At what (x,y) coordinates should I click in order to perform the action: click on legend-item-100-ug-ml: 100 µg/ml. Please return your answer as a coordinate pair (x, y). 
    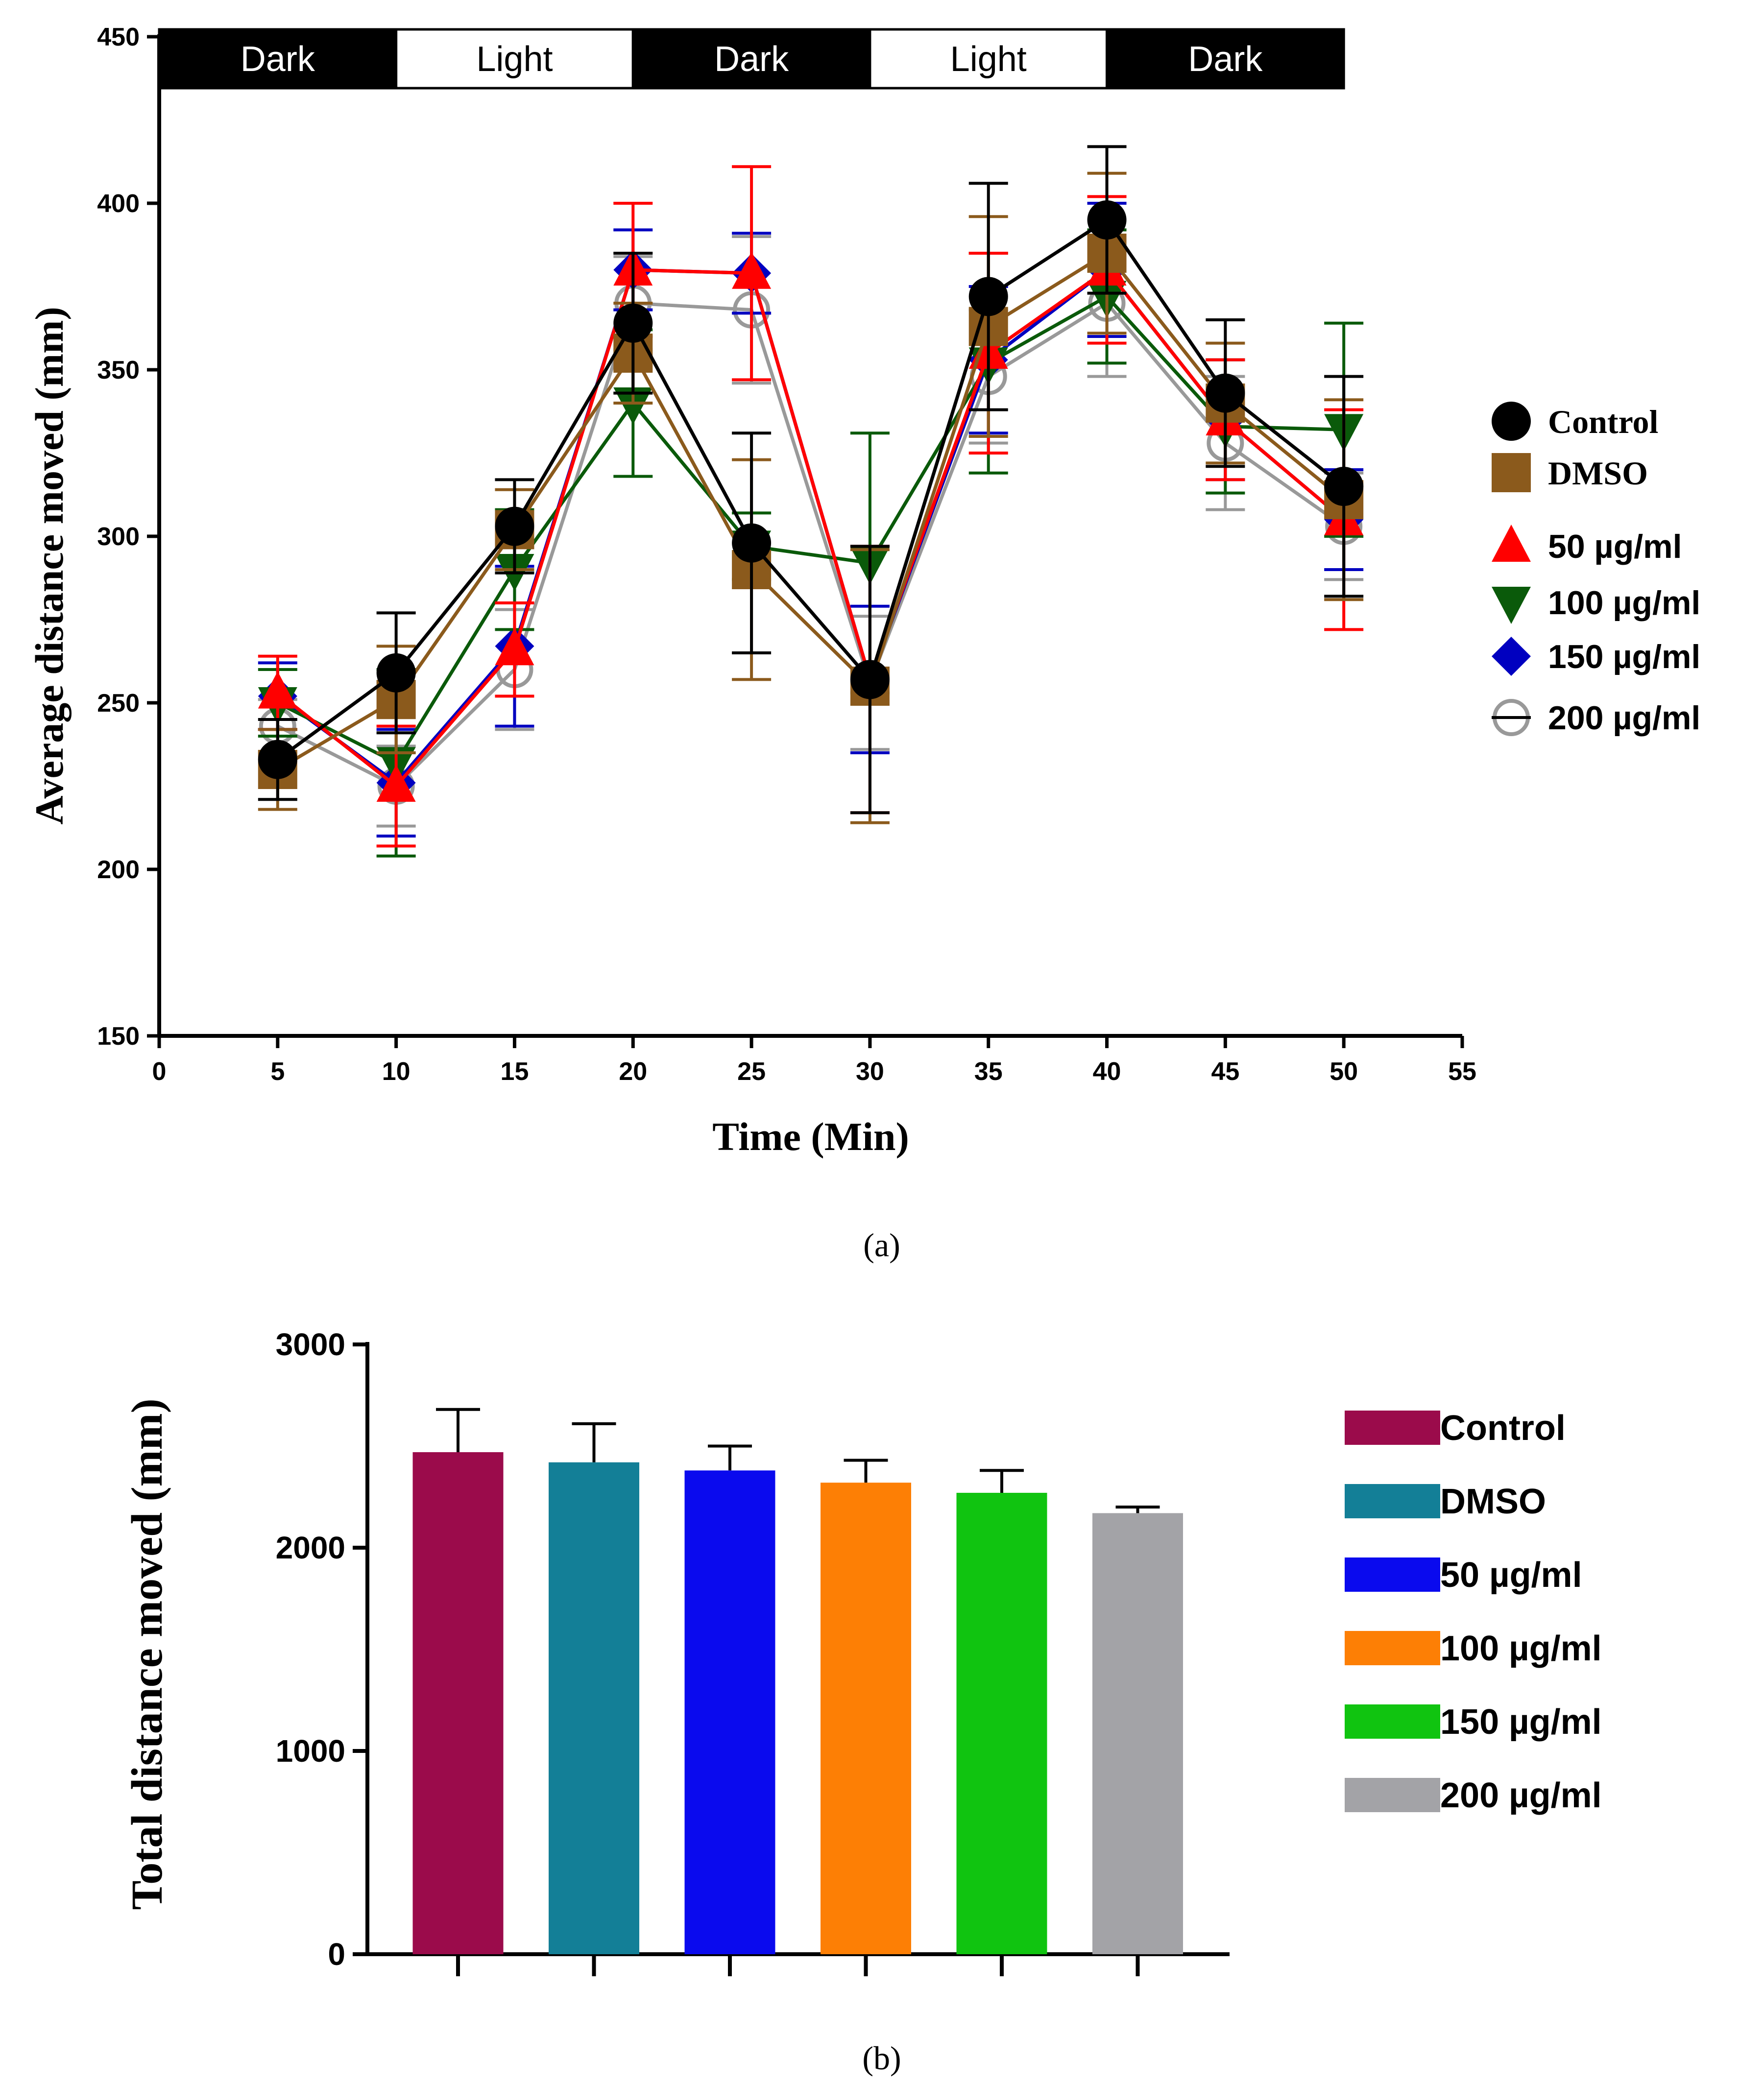
    Looking at the image, I should click on (1473, 1648).